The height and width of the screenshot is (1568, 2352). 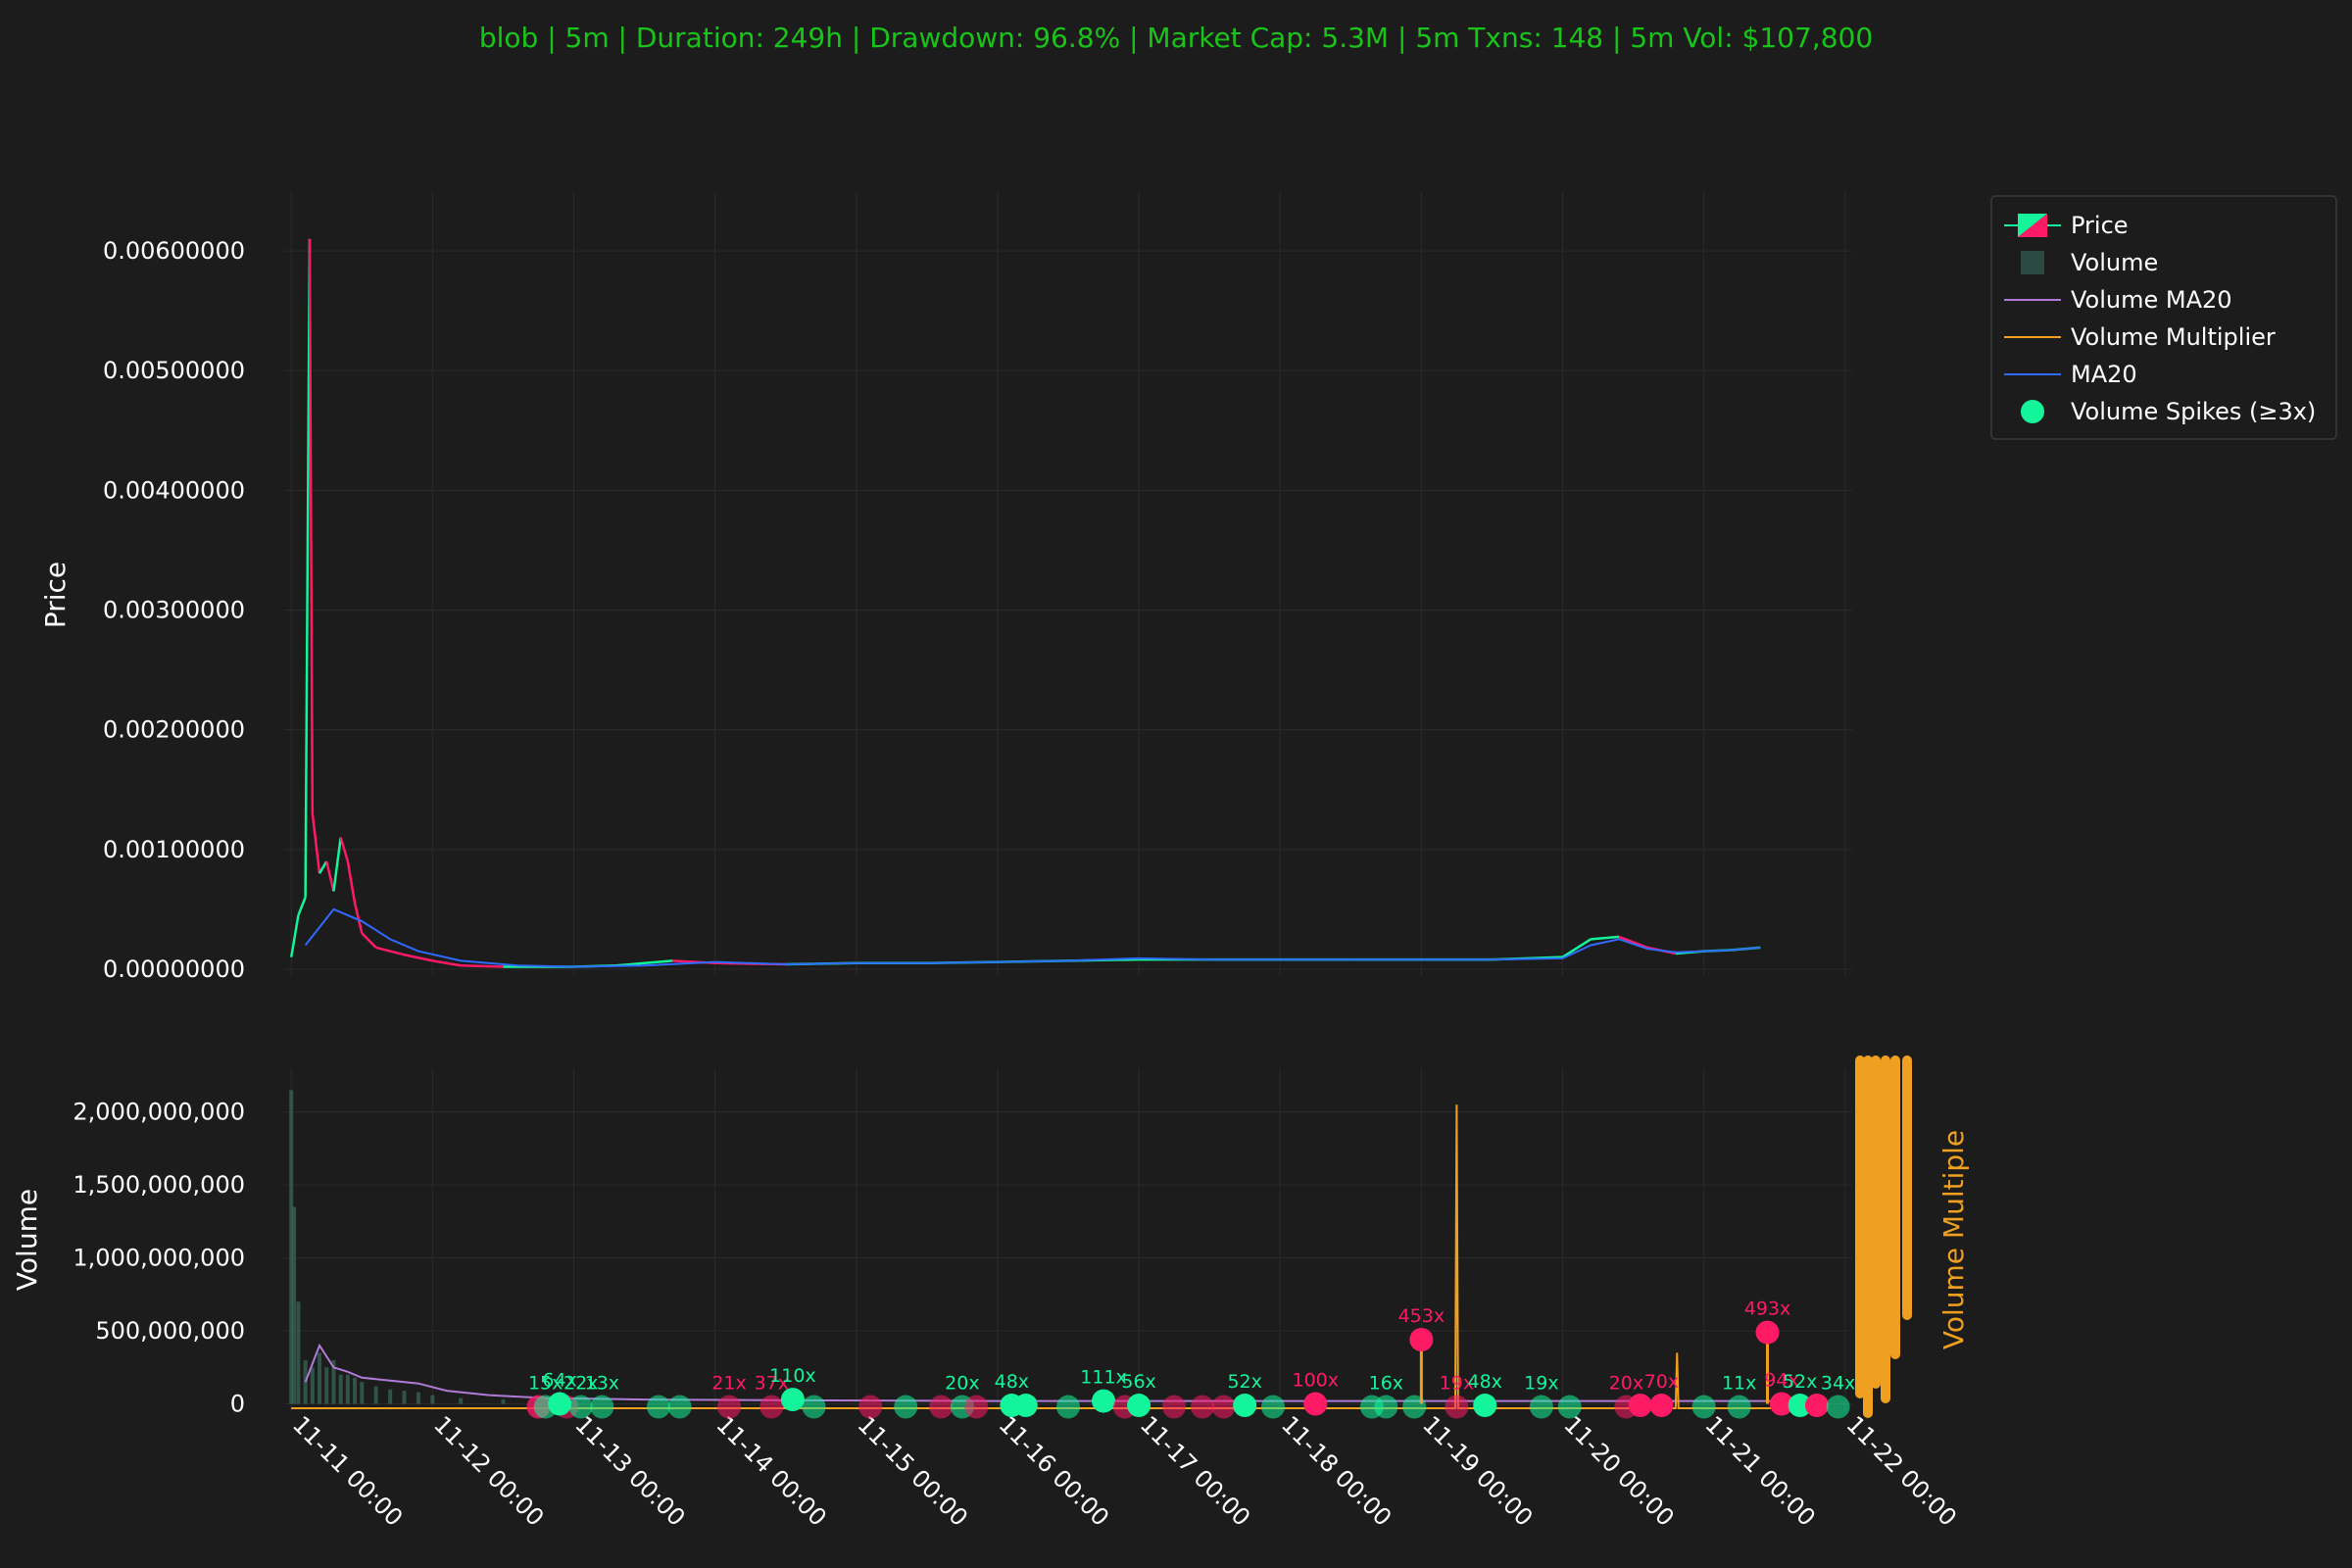 What do you see at coordinates (545, 1384) in the screenshot?
I see `spike-label: 15x` at bounding box center [545, 1384].